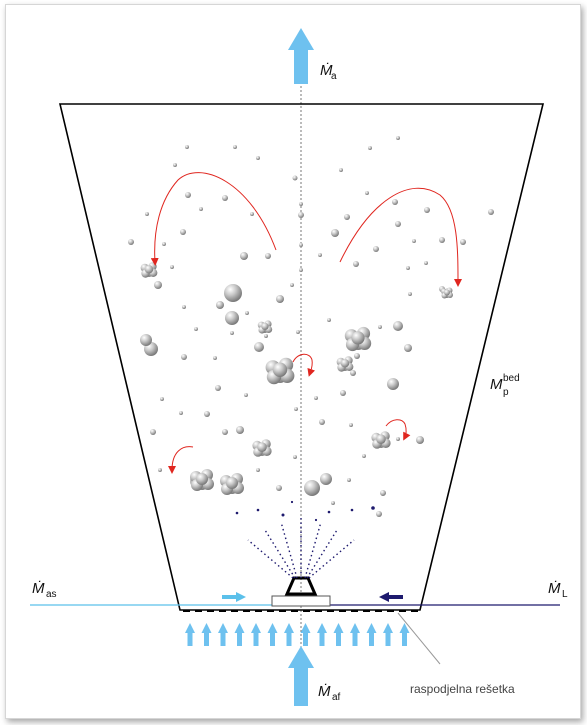  I want to click on label-air-feed-sub: af, so click(336, 697).